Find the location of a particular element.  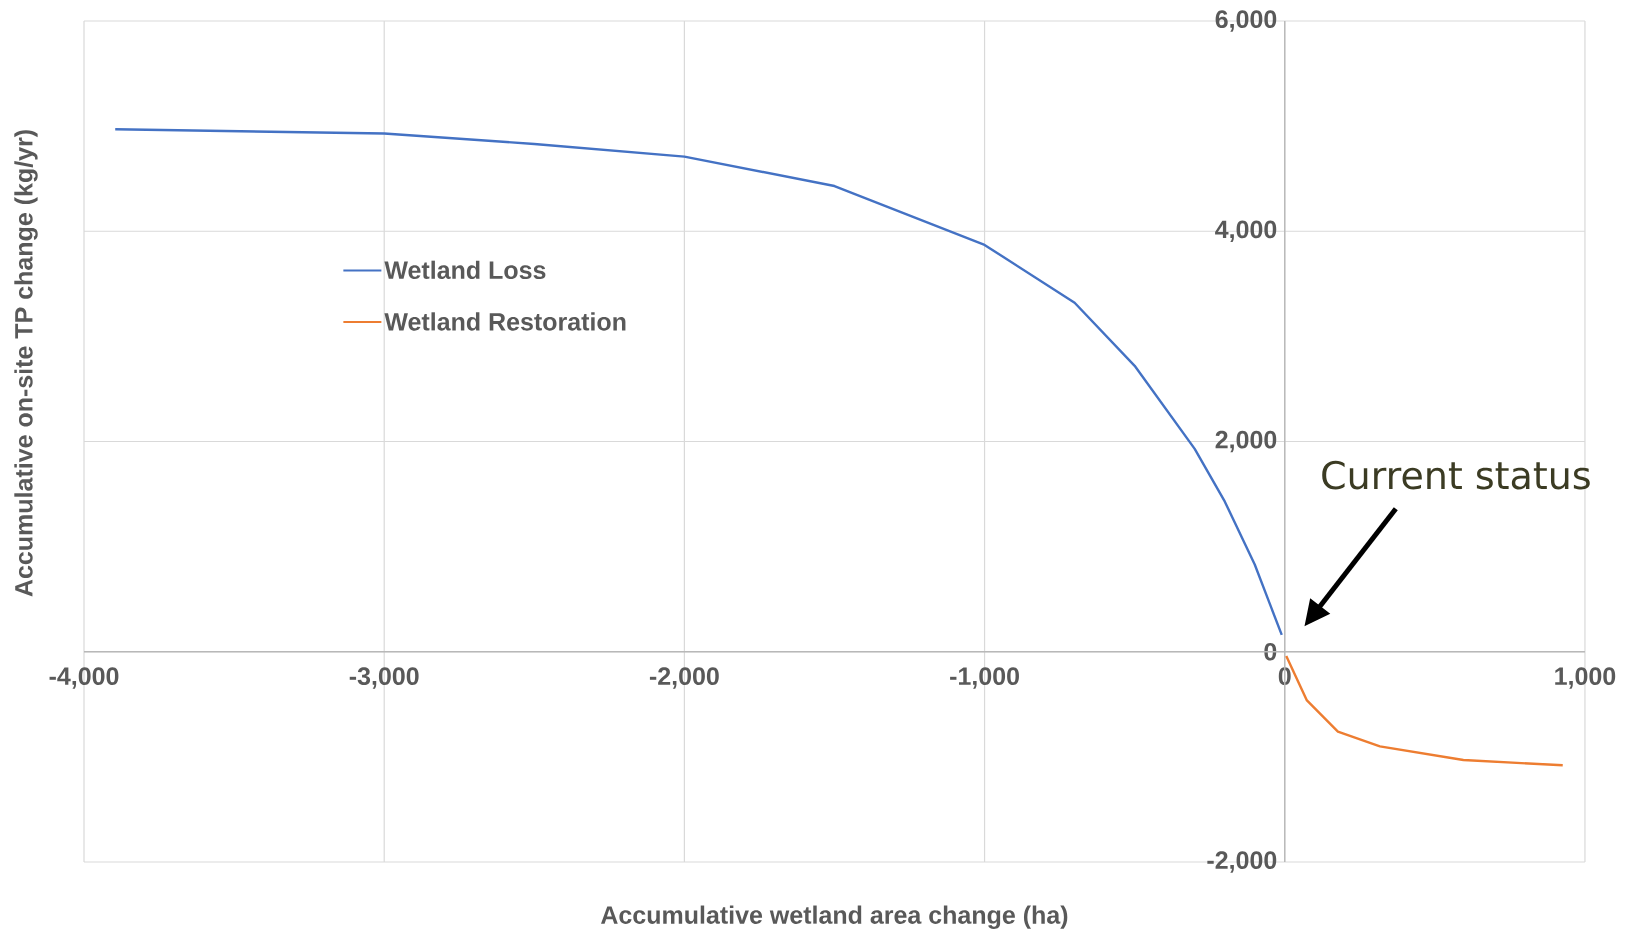

legend-label: Wetland Loss is located at coordinates (465, 270).